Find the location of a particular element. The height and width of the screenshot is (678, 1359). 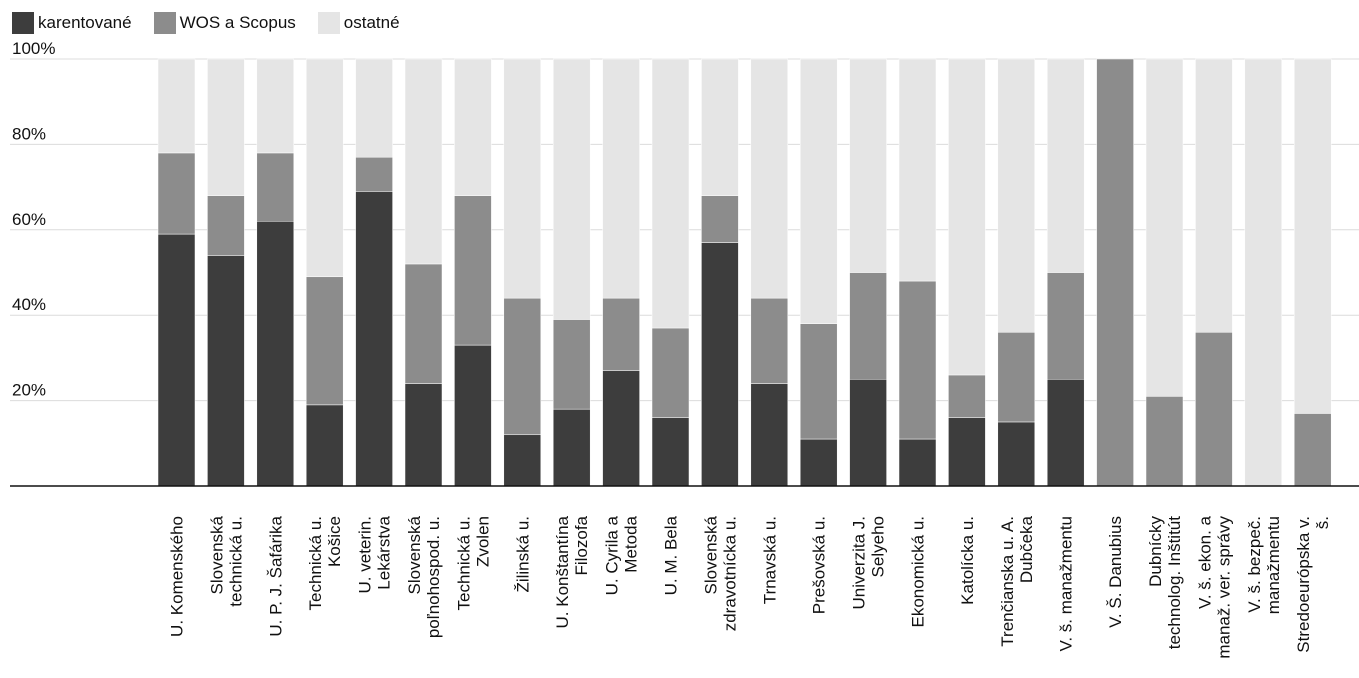

x-tick-label-text: Dubníckytechnolog. Inštitút is located at coordinates (1165, 583).